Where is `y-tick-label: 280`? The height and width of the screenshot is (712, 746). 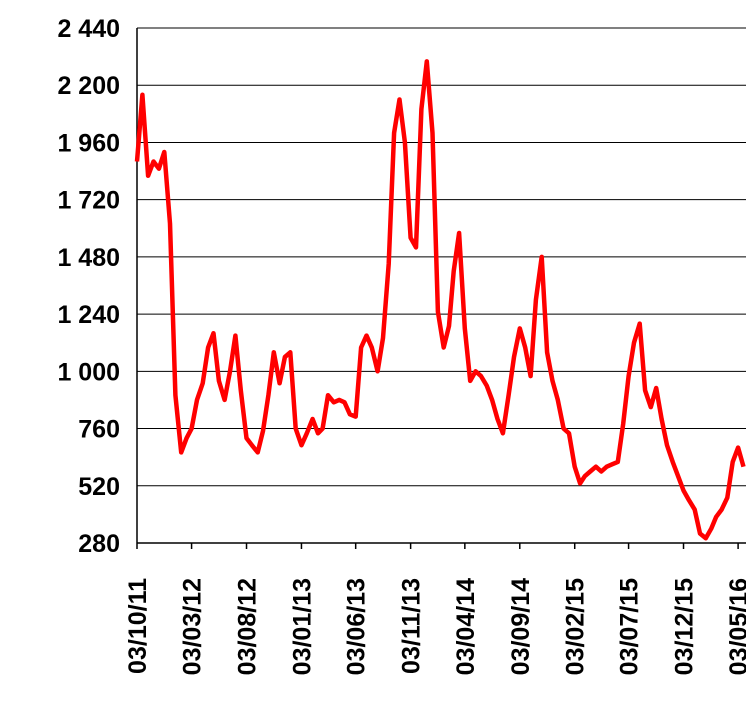 y-tick-label: 280 is located at coordinates (99, 544).